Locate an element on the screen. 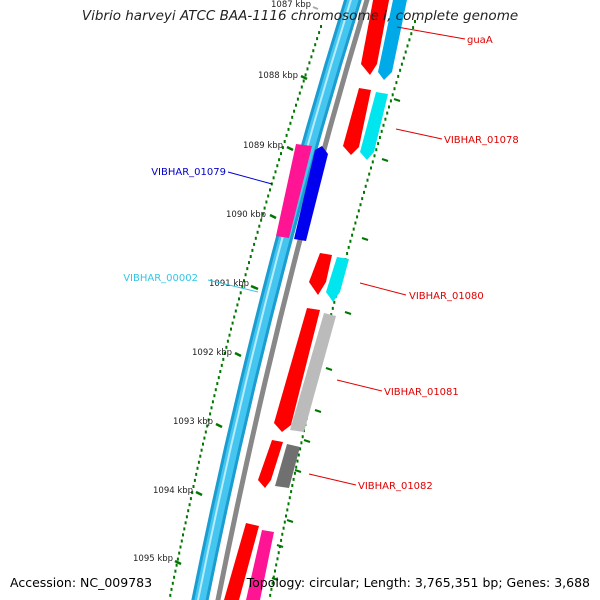 This screenshot has width=600, height=600. tick-label: 1087 kbp is located at coordinates (291, 5).